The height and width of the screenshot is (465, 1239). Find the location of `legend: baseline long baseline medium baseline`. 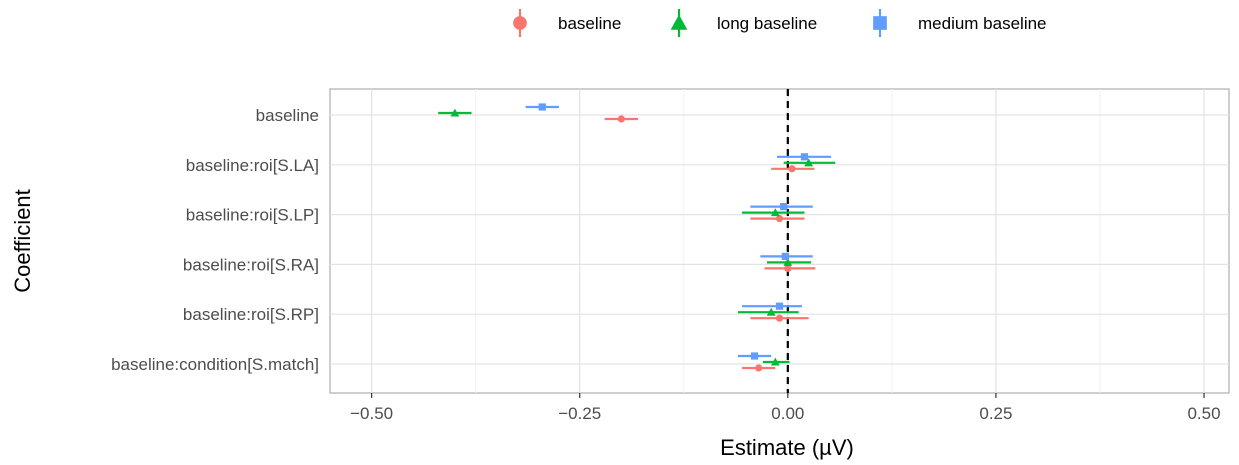

legend: baseline long baseline medium baseline is located at coordinates (780, 23).